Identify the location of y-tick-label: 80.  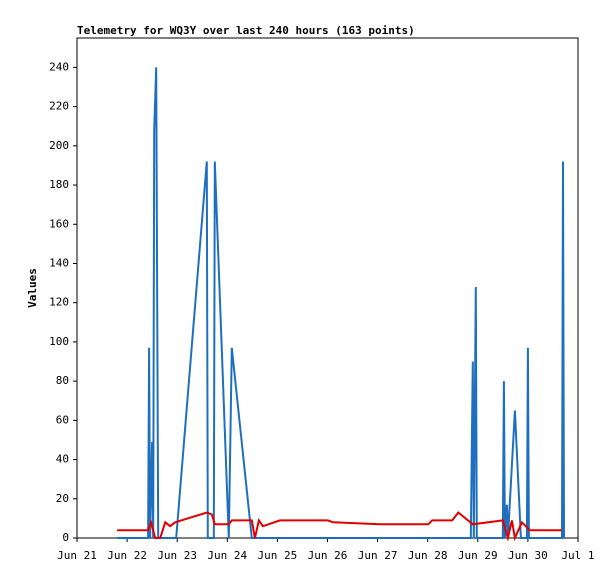
(62, 380).